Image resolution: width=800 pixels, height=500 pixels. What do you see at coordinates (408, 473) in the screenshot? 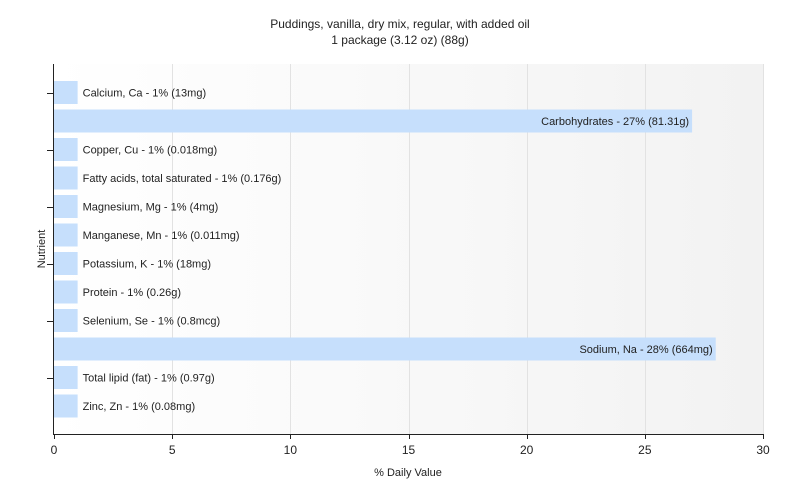
I see `x-axis-label: % Daily Value` at bounding box center [408, 473].